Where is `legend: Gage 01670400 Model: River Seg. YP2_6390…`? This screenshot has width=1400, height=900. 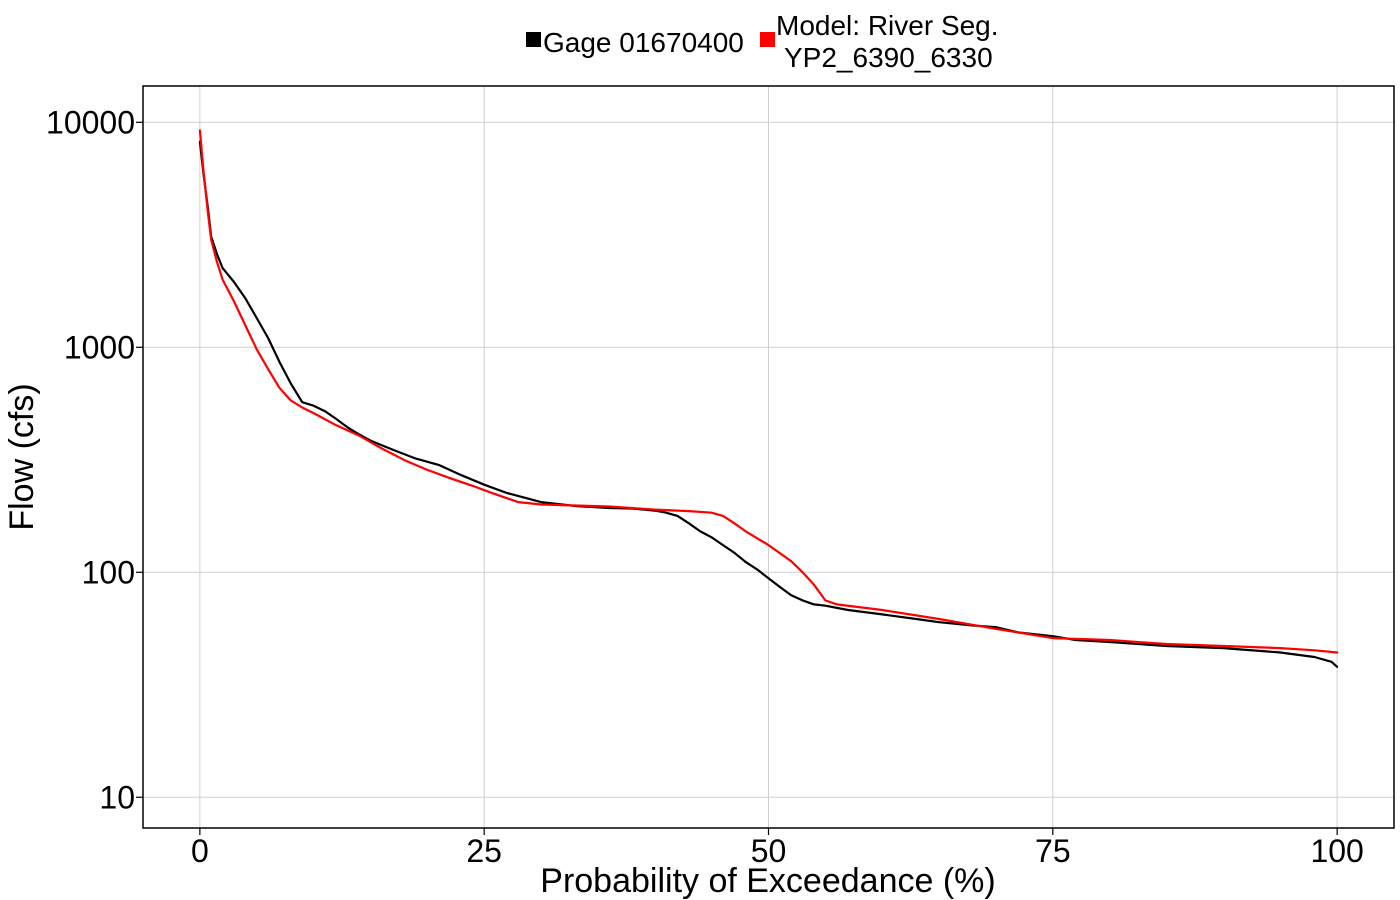 legend: Gage 01670400 Model: River Seg. YP2_6390… is located at coordinates (762, 41).